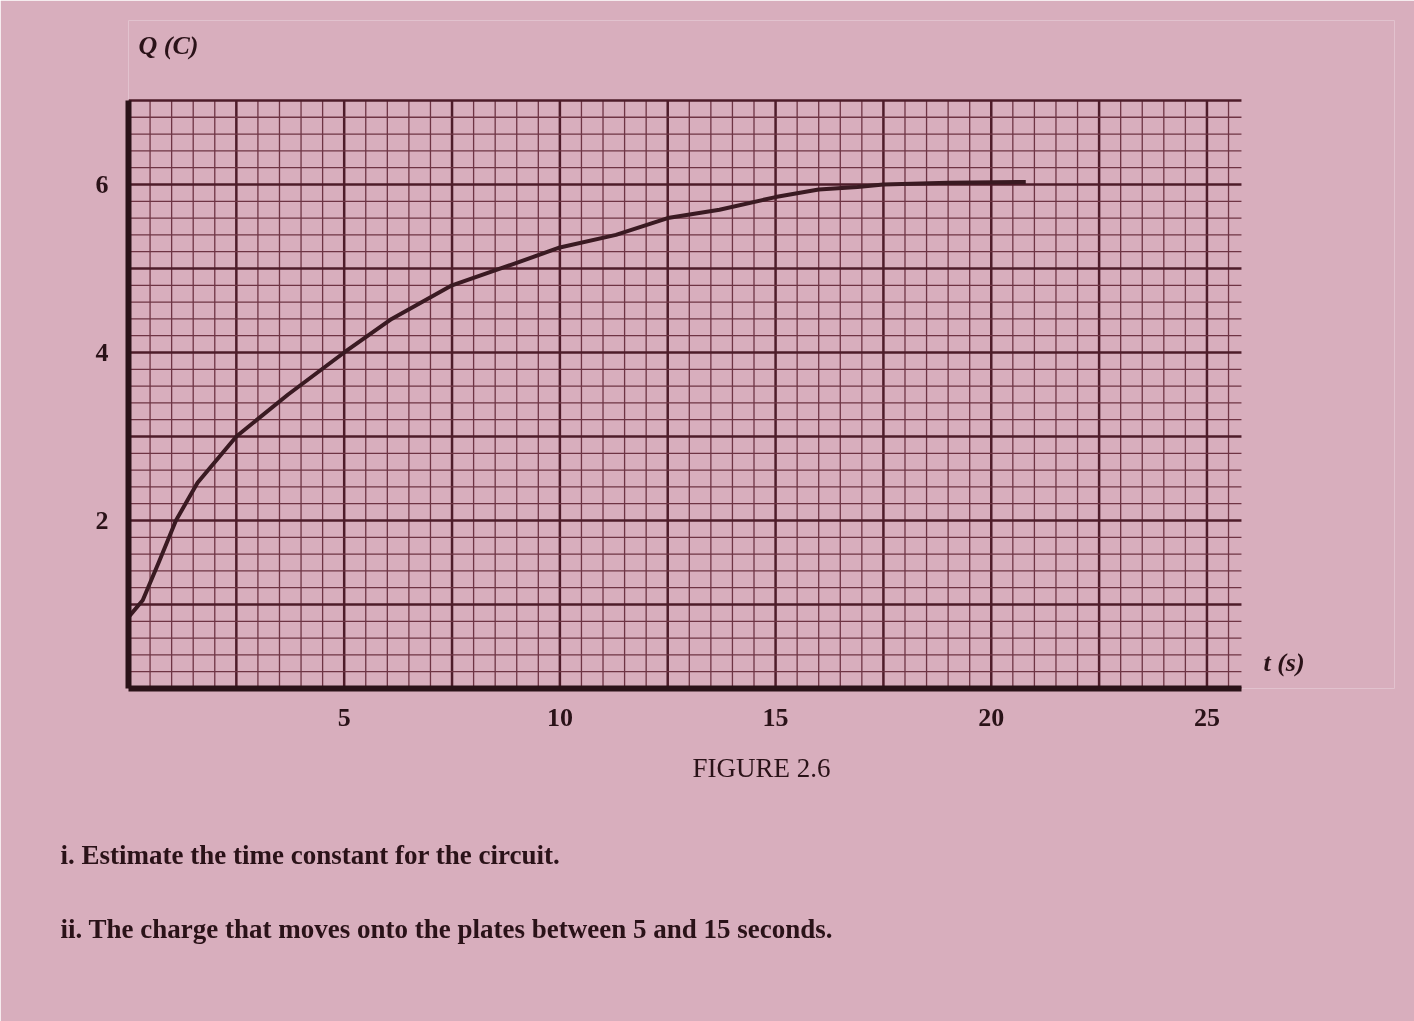 This screenshot has height=1021, width=1414. Describe the element at coordinates (446, 928) in the screenshot. I see `text: ii. The charge that moves onto the plates between 5 and 15 seconds.` at that location.